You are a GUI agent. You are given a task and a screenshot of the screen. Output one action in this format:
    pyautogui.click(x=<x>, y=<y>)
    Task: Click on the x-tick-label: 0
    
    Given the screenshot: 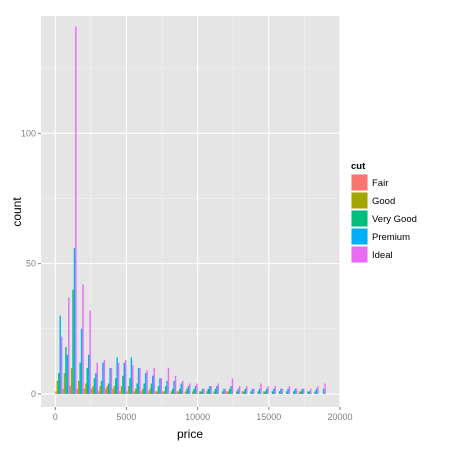 What is the action you would take?
    pyautogui.click(x=55, y=417)
    